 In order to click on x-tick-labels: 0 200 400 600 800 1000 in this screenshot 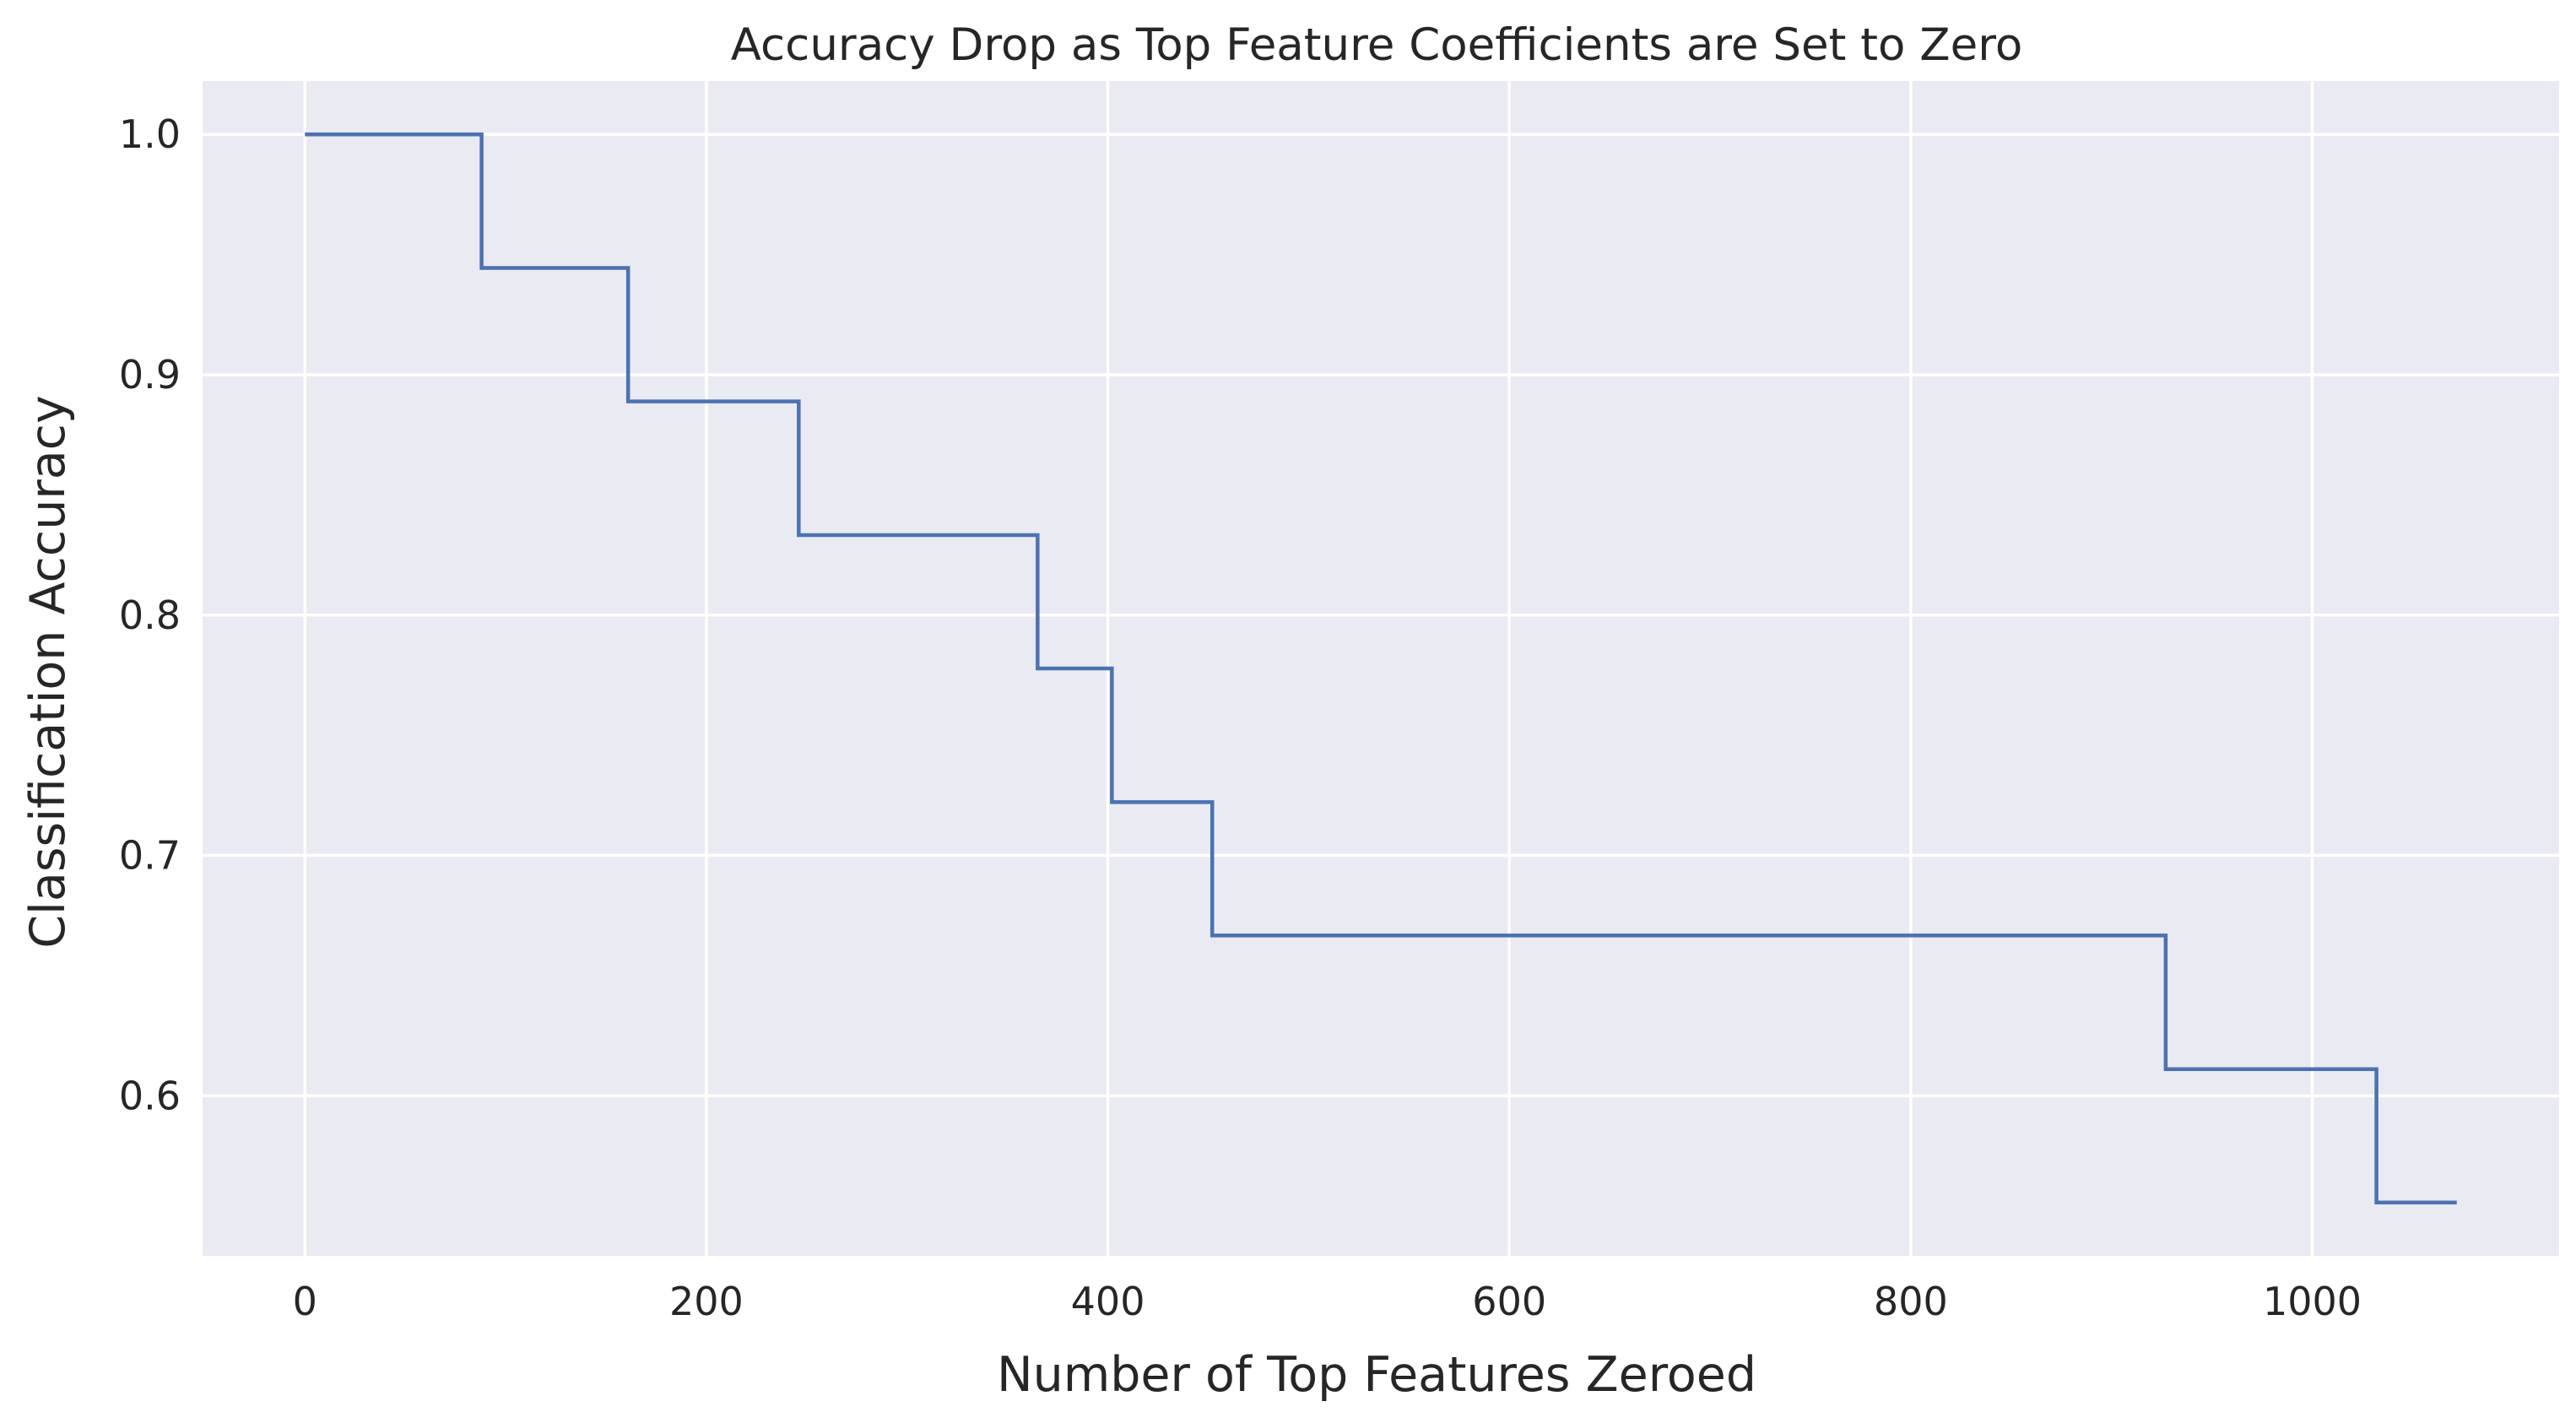, I will do `click(1327, 1301)`.